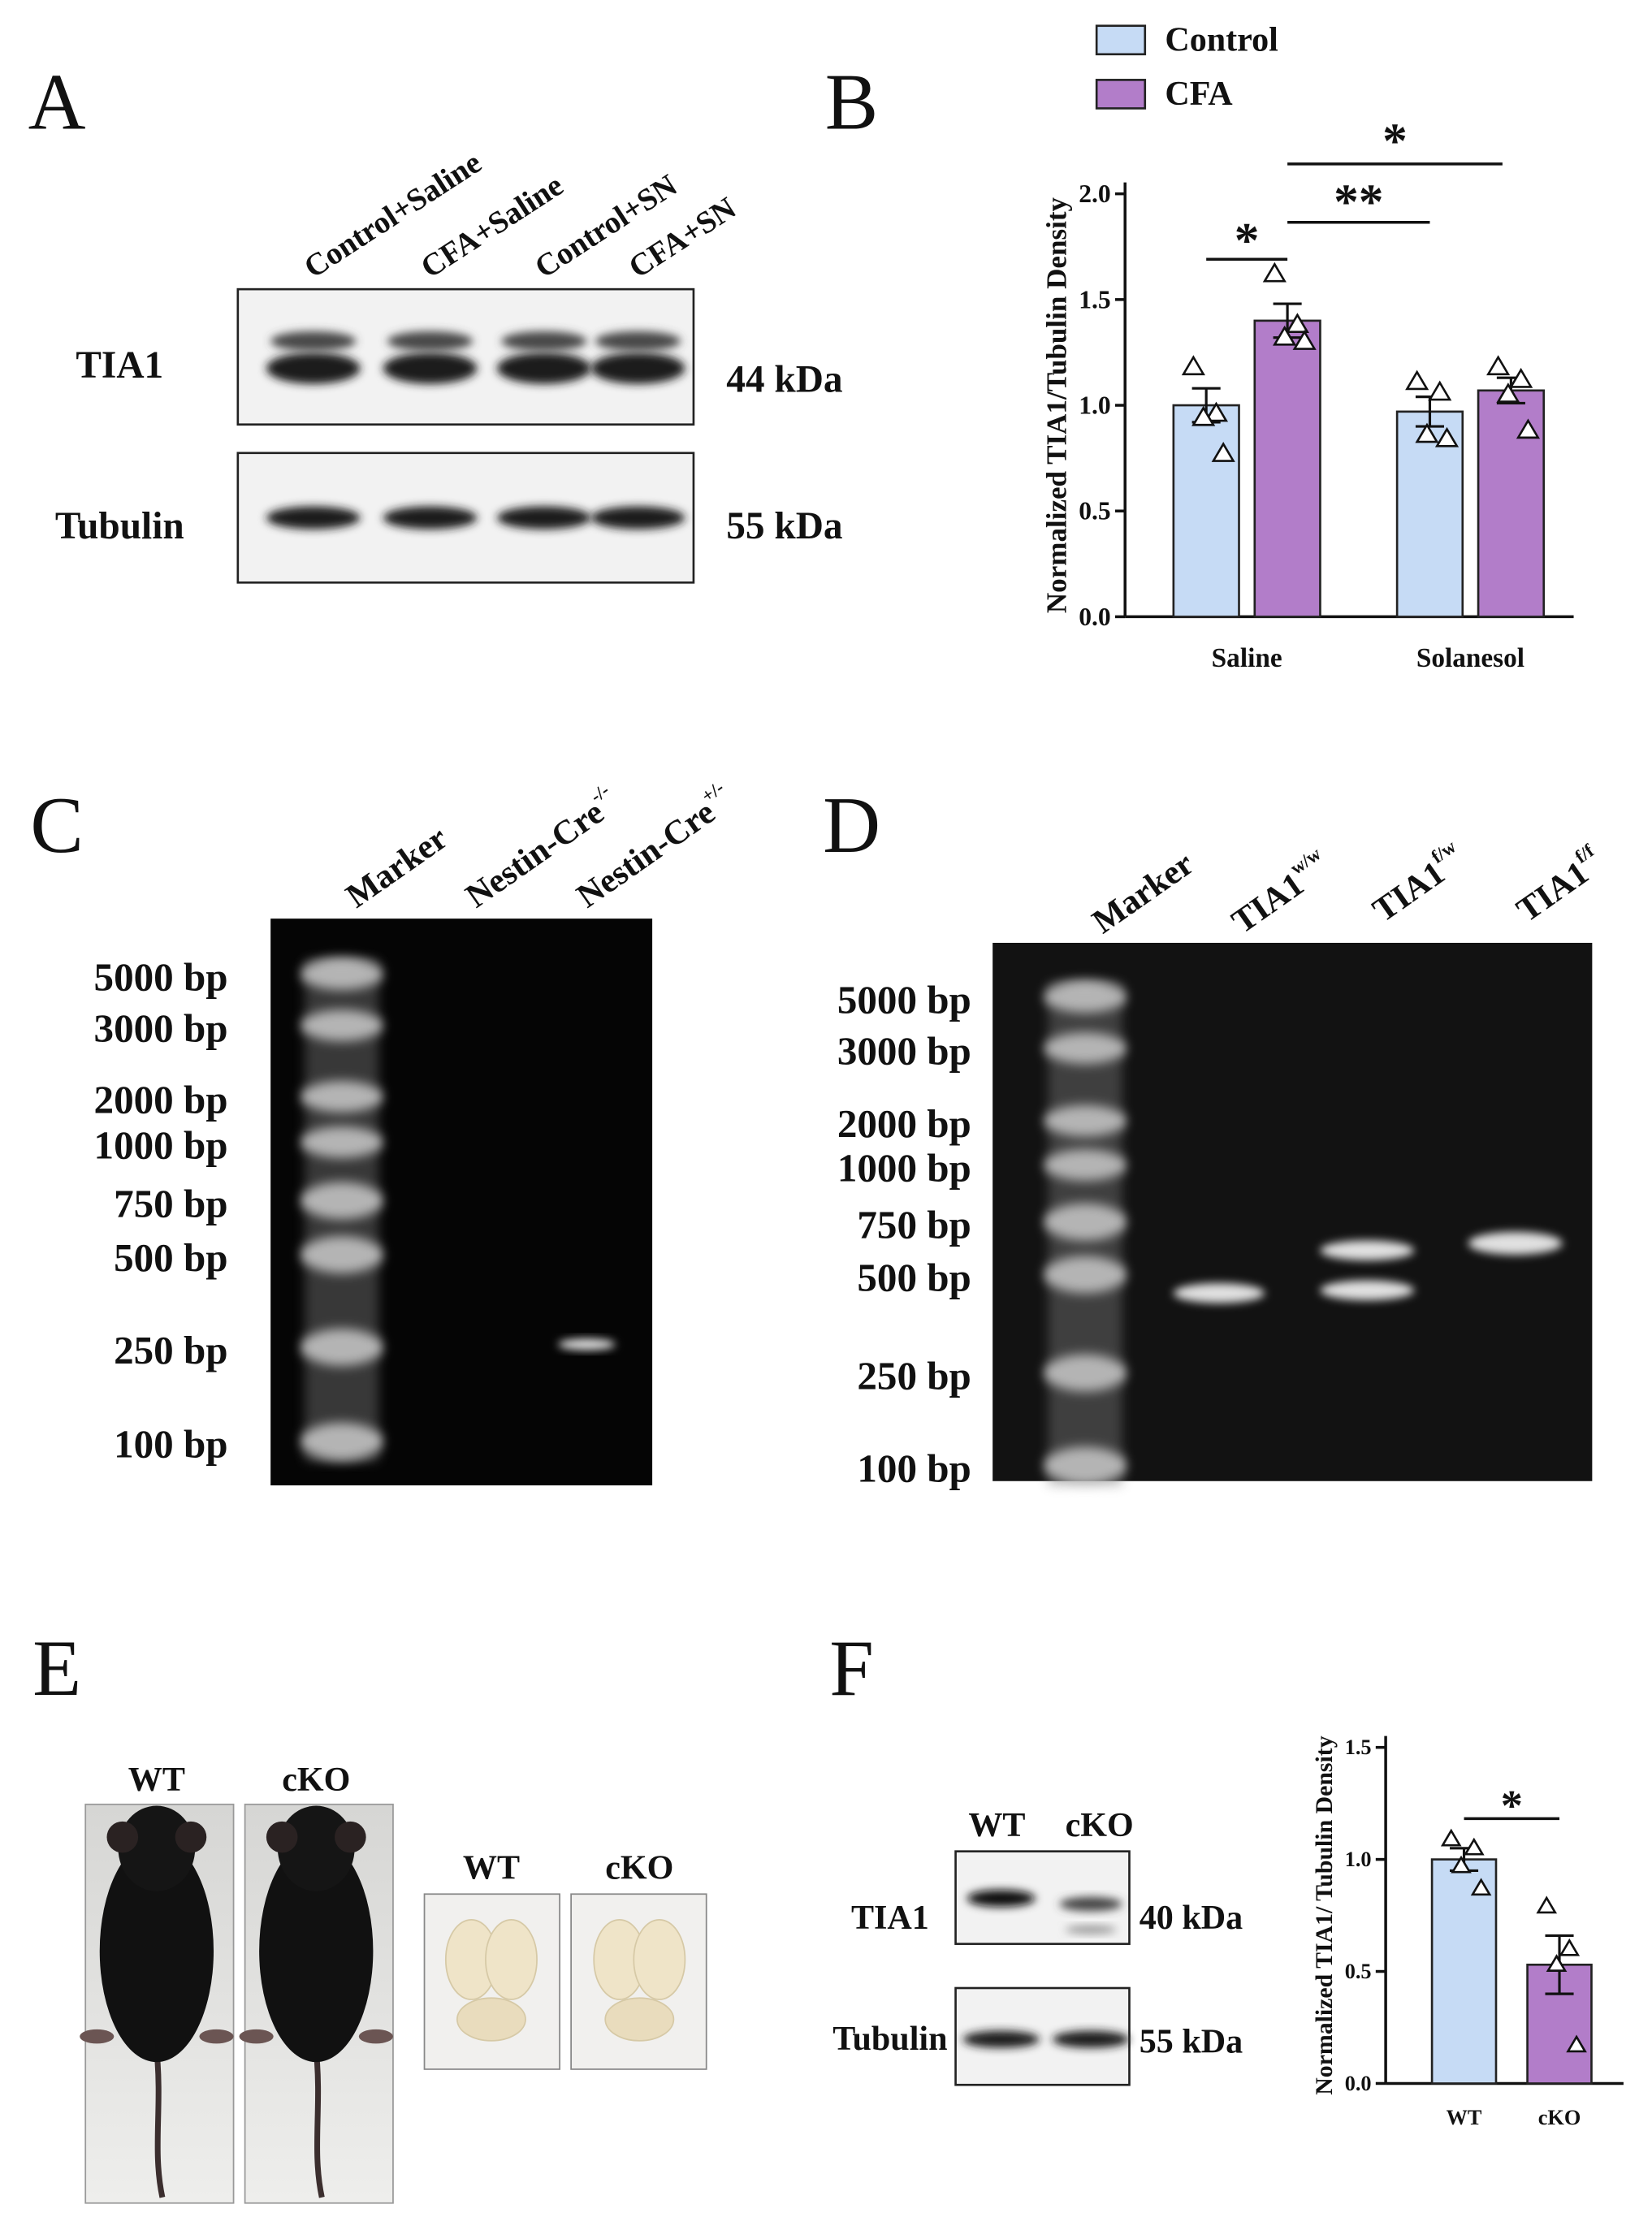 Image resolution: width=1652 pixels, height=2226 pixels. Describe the element at coordinates (784, 379) in the screenshot. I see `size-label: 44 kDa` at that location.